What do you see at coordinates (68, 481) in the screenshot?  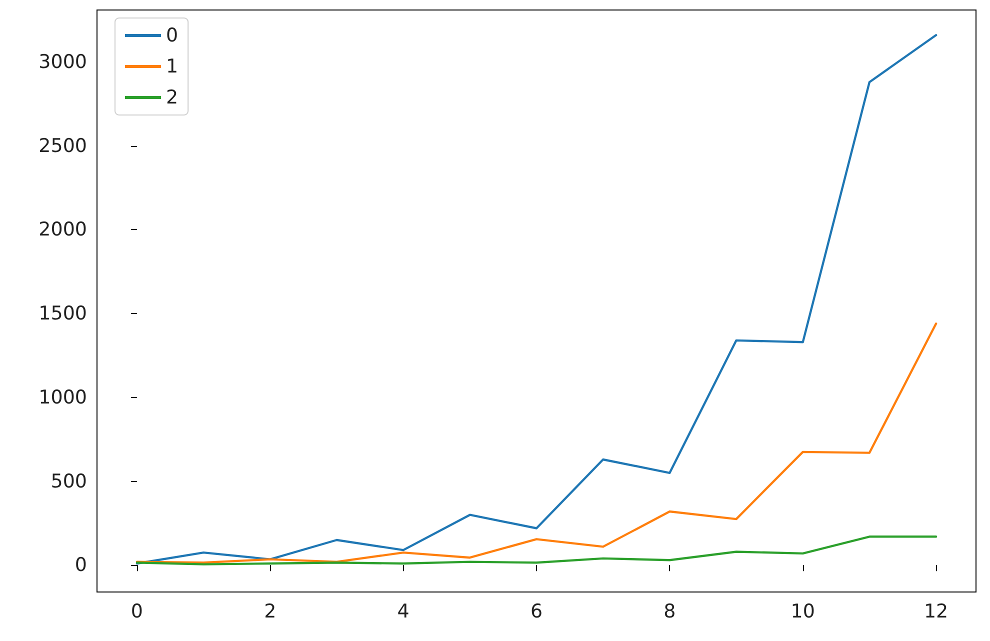 I see `y-tick-label: 500` at bounding box center [68, 481].